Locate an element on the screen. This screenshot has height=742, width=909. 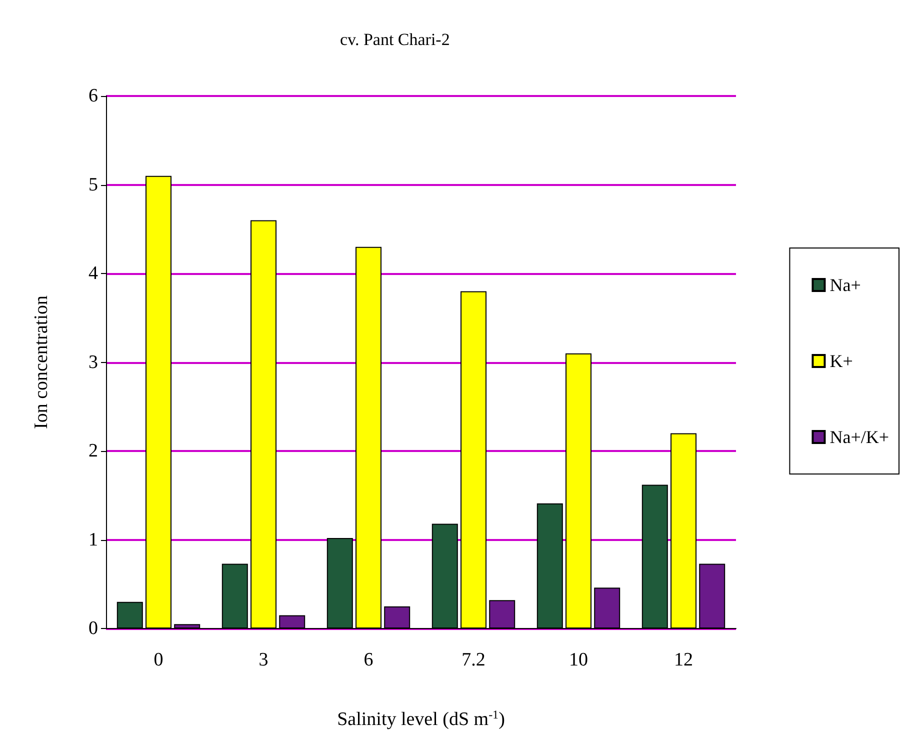
x-tick-label: 12 is located at coordinates (683, 660).